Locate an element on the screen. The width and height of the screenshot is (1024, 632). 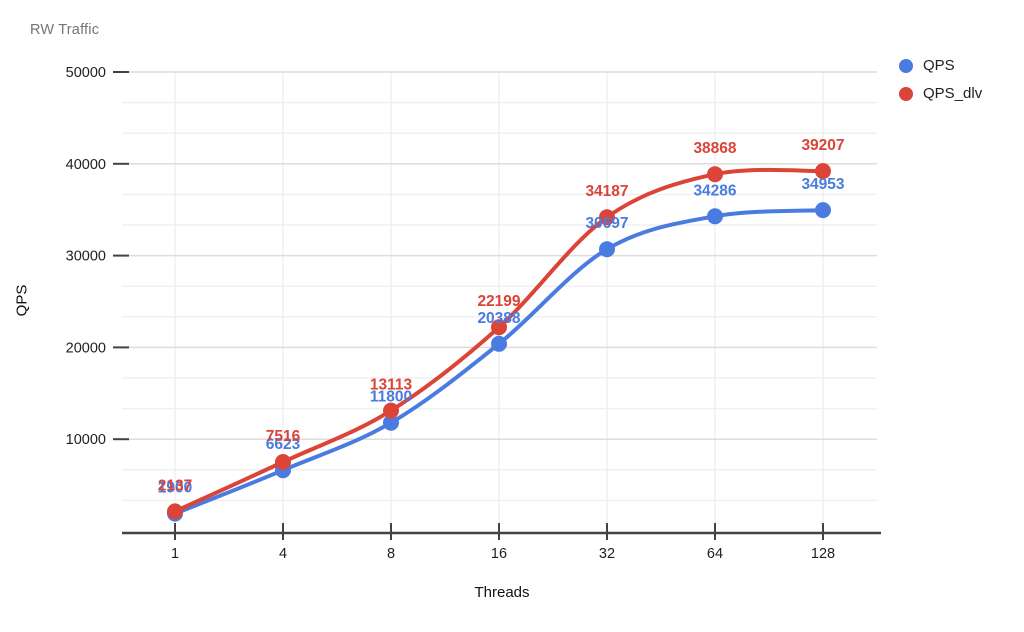
qps-dlv-data-label: 2137 is located at coordinates (175, 485).